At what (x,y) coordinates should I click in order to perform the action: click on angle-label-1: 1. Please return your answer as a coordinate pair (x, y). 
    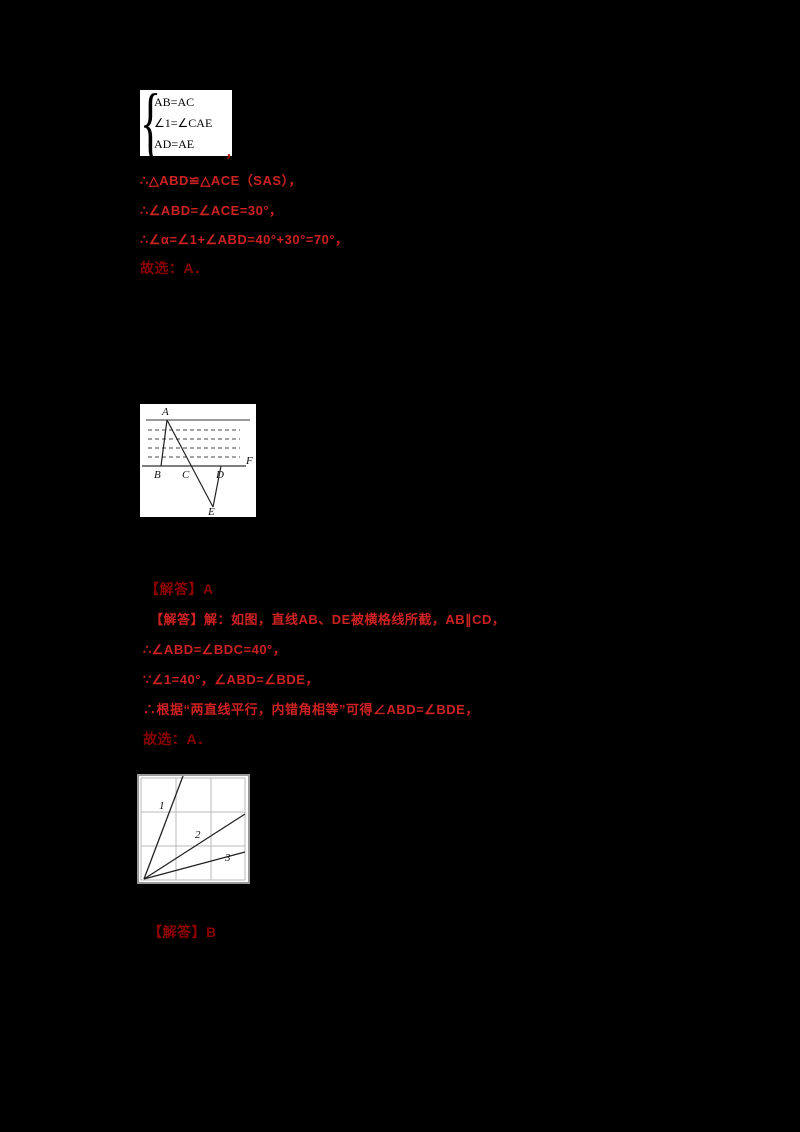
    Looking at the image, I should click on (162, 806).